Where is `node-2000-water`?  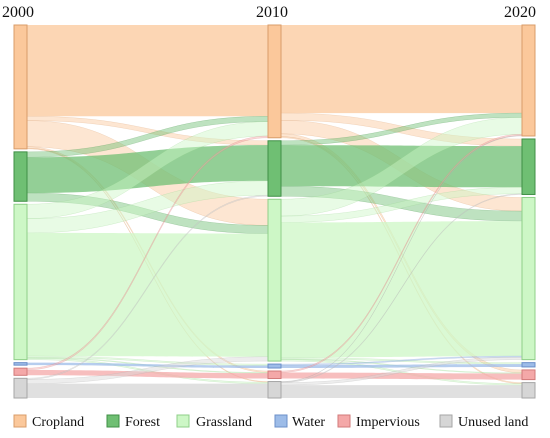 node-2000-water is located at coordinates (20, 364).